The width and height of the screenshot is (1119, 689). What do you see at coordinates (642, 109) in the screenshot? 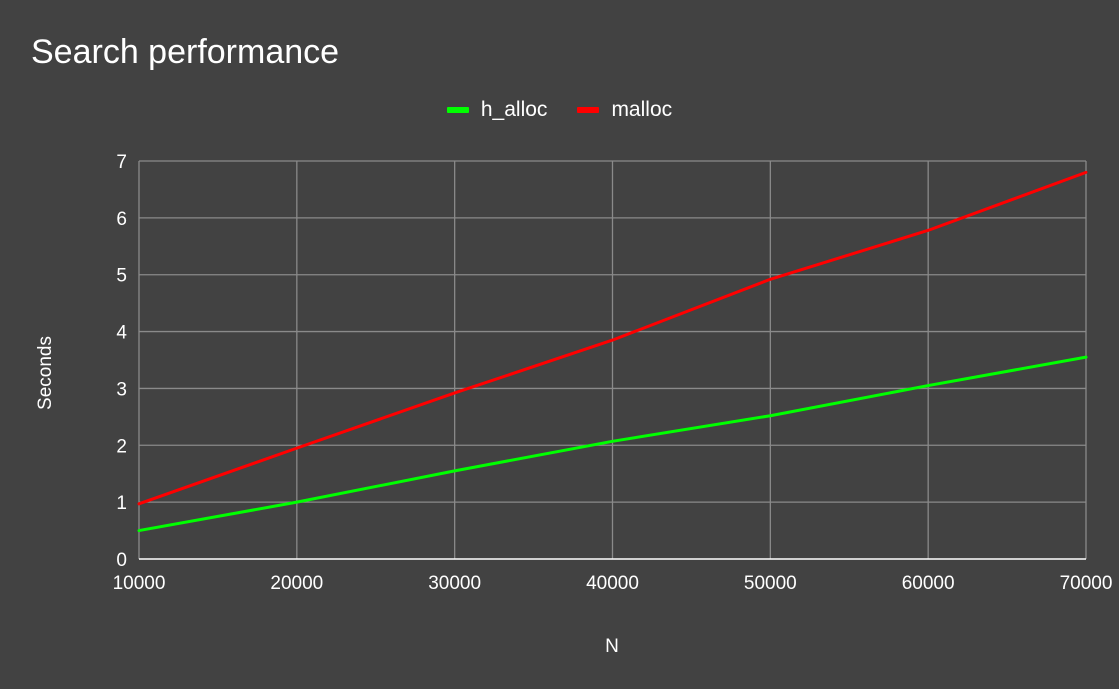
I see `legend-label-malloc: malloc` at bounding box center [642, 109].